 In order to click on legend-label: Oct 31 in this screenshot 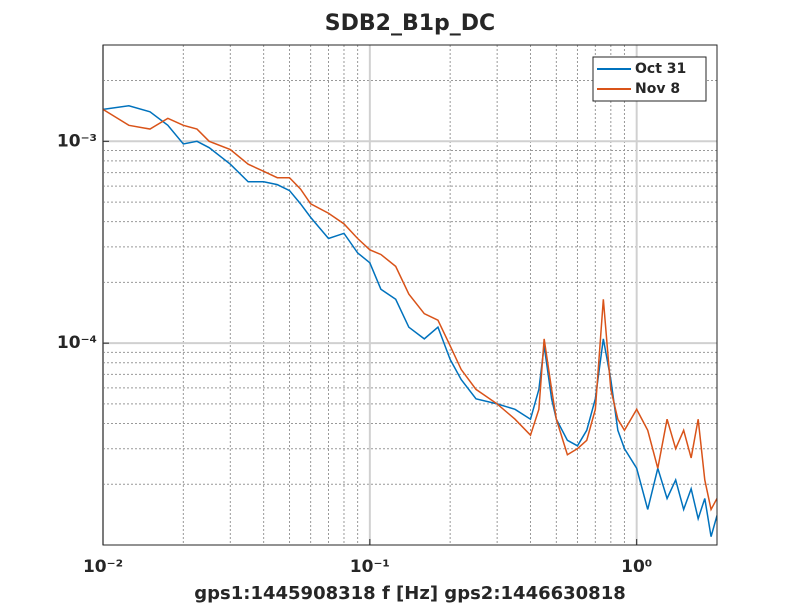, I will do `click(660, 69)`.